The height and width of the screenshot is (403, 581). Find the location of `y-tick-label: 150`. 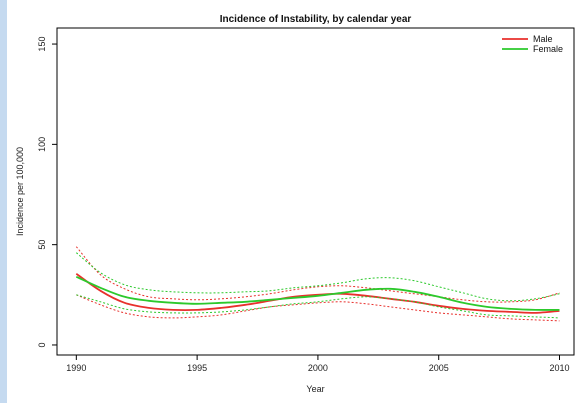

y-tick-label: 150 is located at coordinates (42, 44).